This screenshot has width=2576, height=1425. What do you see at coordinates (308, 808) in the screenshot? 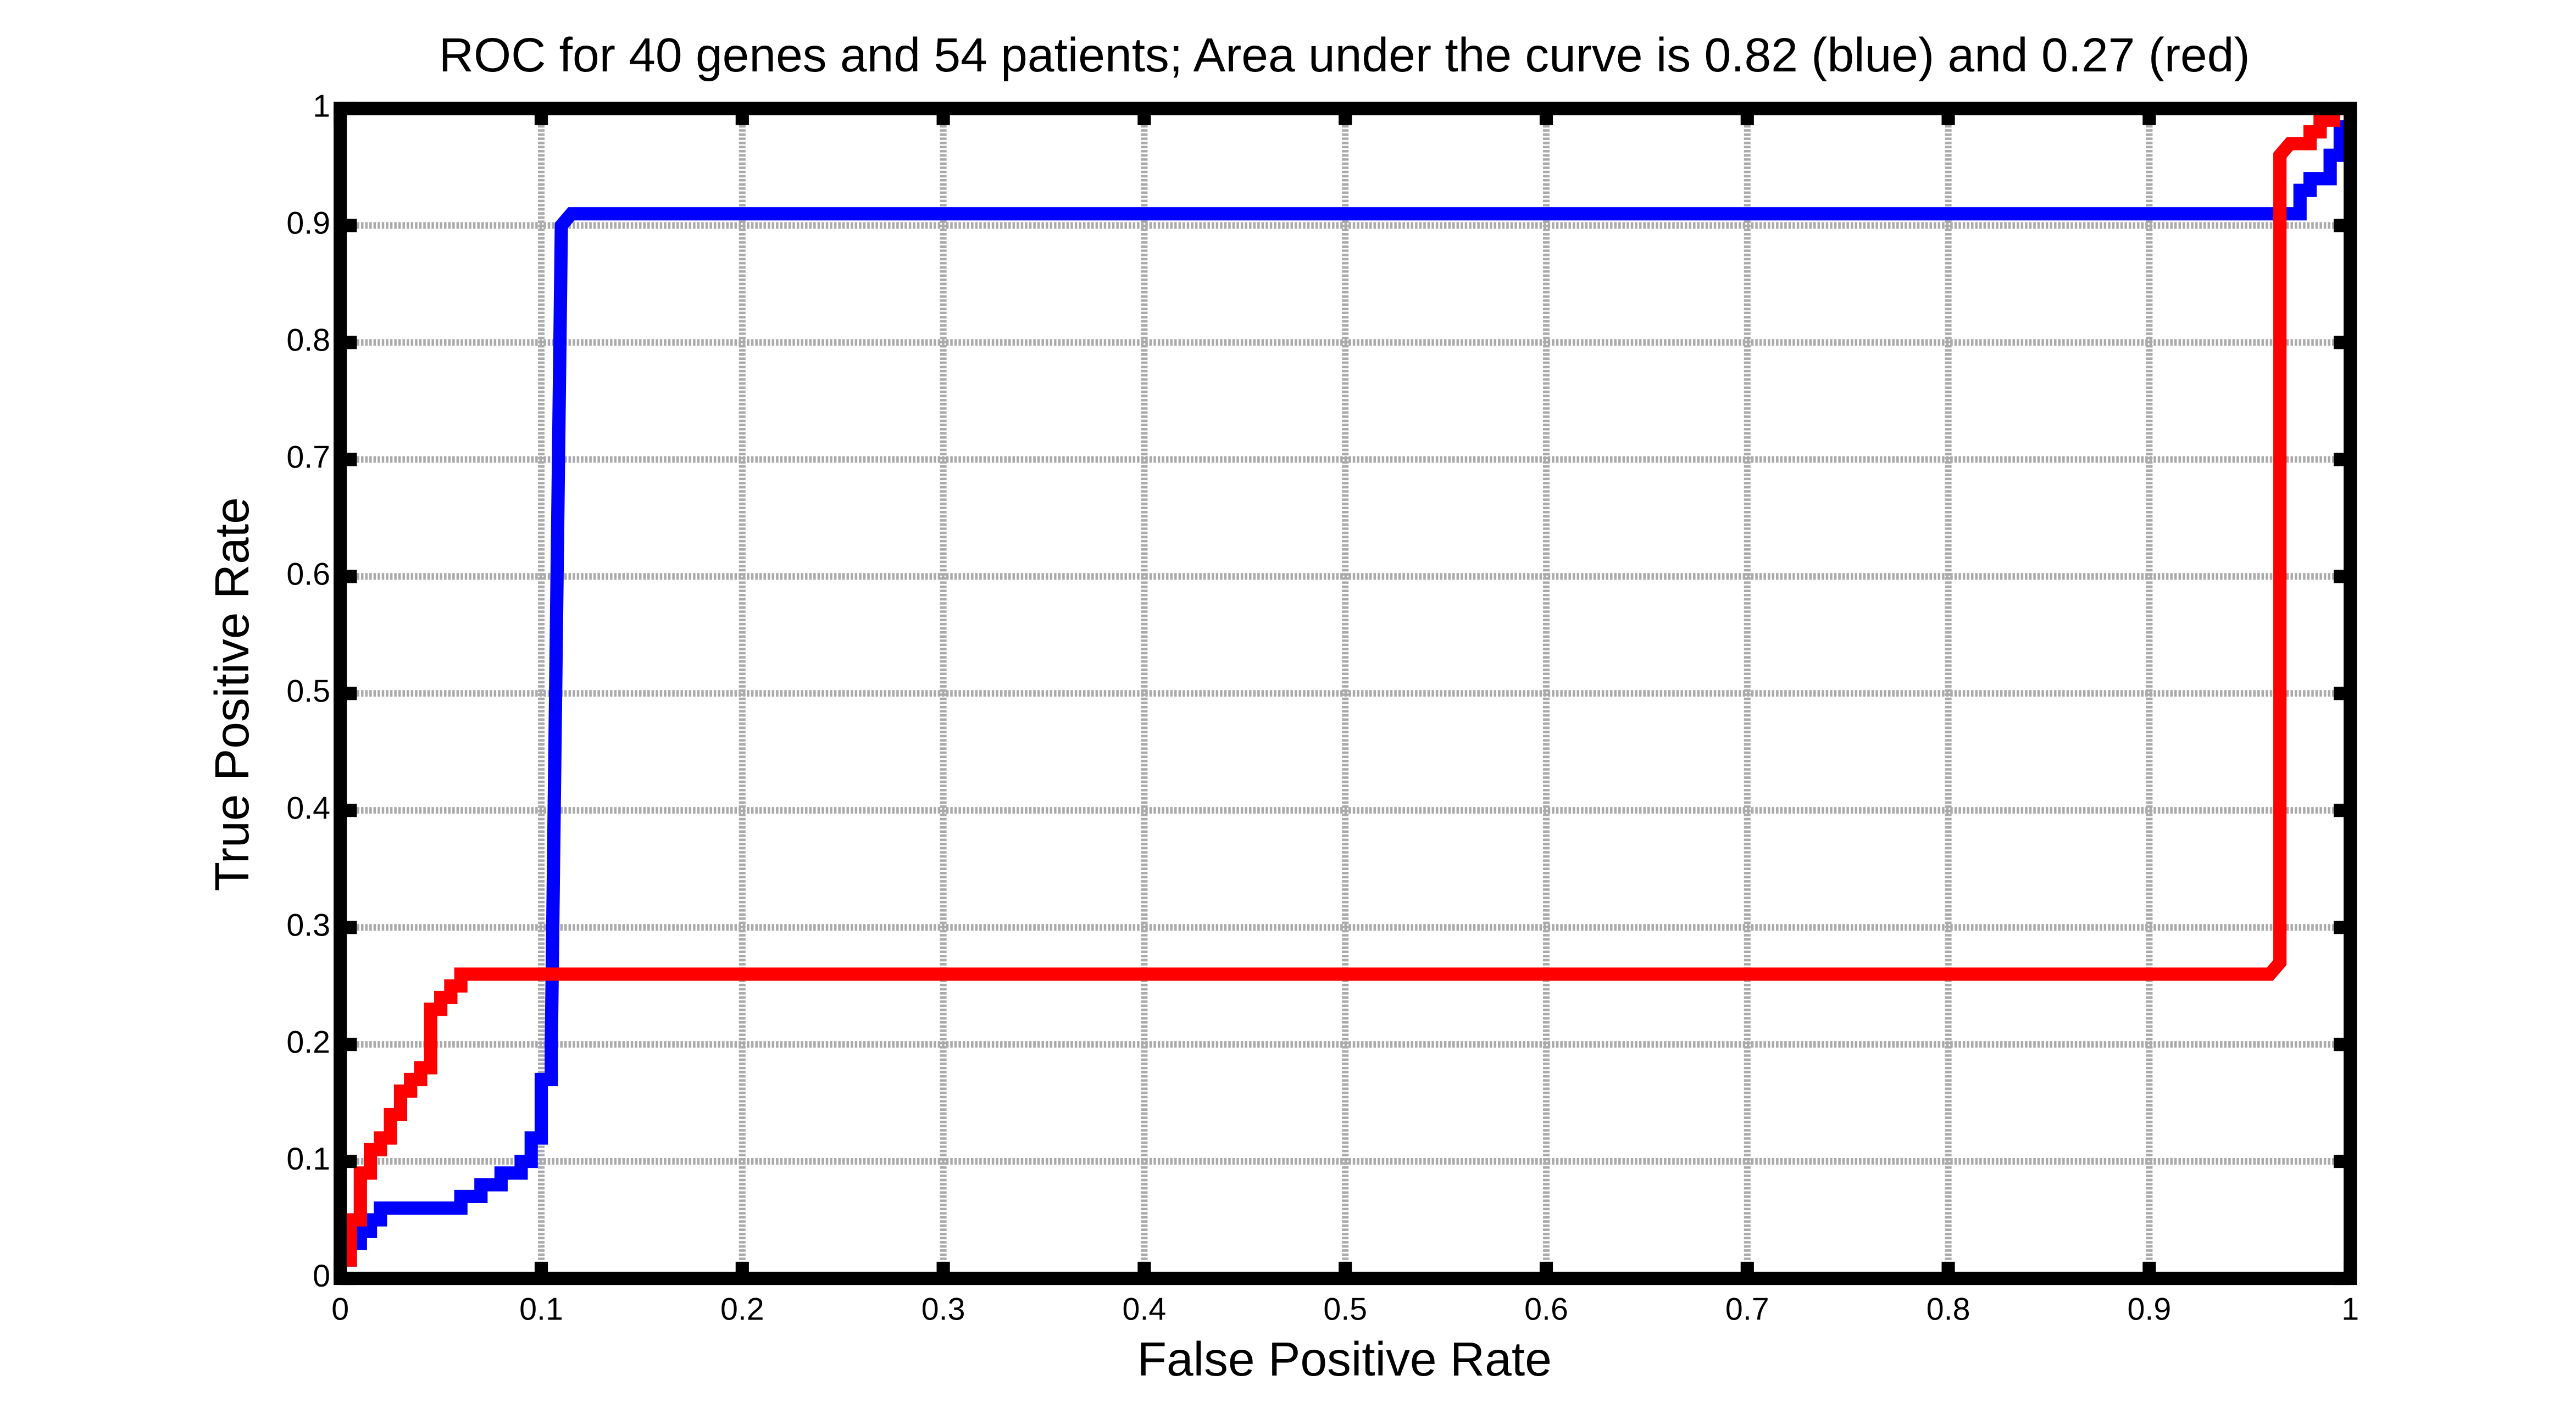
I see `y-tick-label: 0.4` at bounding box center [308, 808].